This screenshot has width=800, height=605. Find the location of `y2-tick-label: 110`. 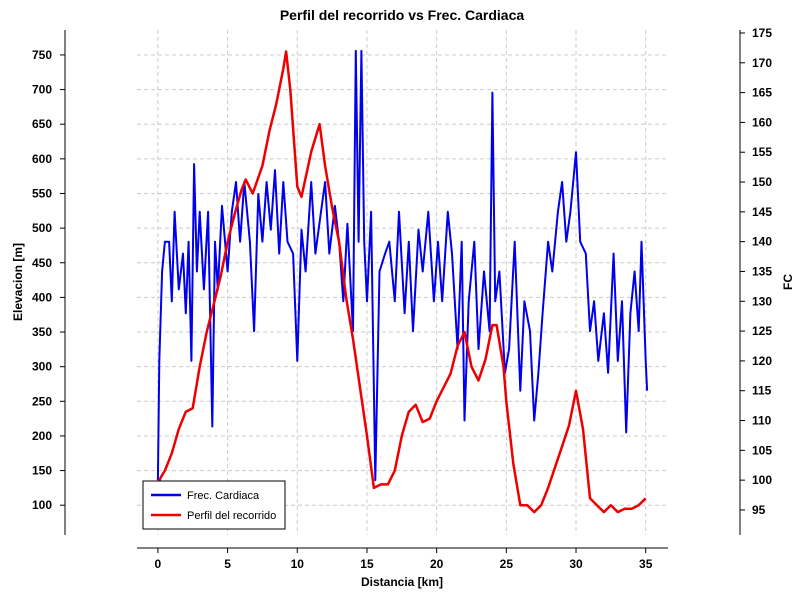

y2-tick-label: 110 is located at coordinates (762, 421).